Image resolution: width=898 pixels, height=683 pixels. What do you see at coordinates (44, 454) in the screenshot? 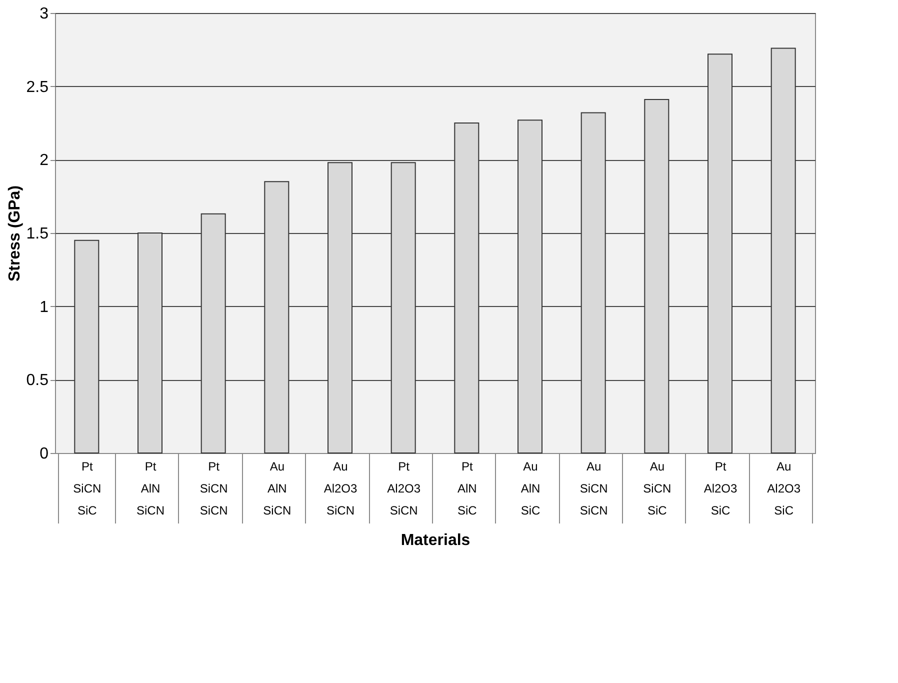
I see `y-tick-label: 0` at bounding box center [44, 454].